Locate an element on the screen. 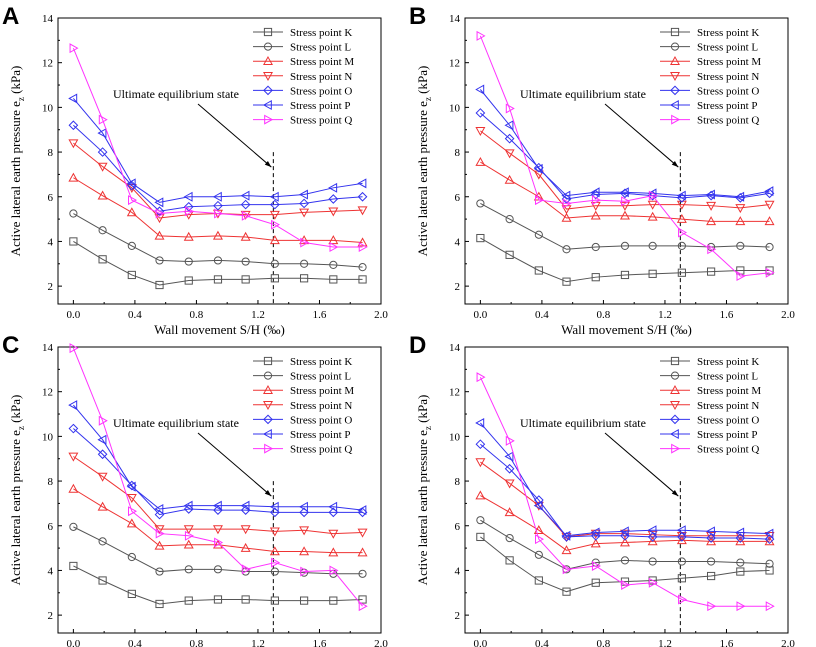 This screenshot has height=647, width=816. x-tick-label: 0.0 is located at coordinates (481, 642).